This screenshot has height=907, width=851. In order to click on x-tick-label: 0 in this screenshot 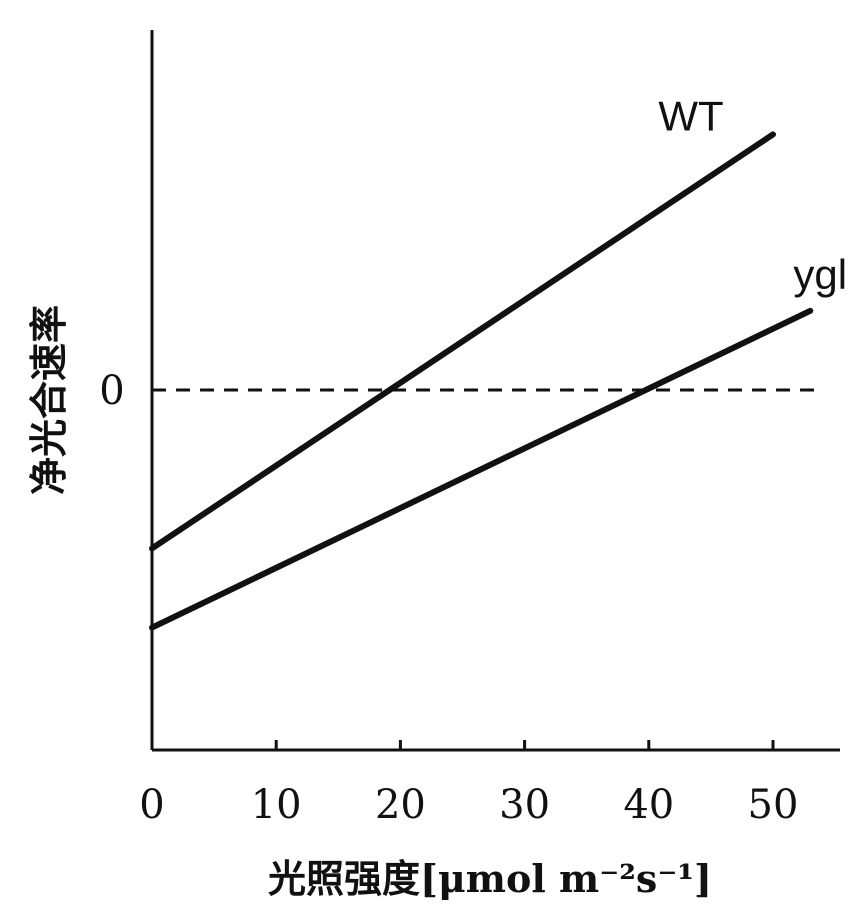, I will do `click(151, 805)`.